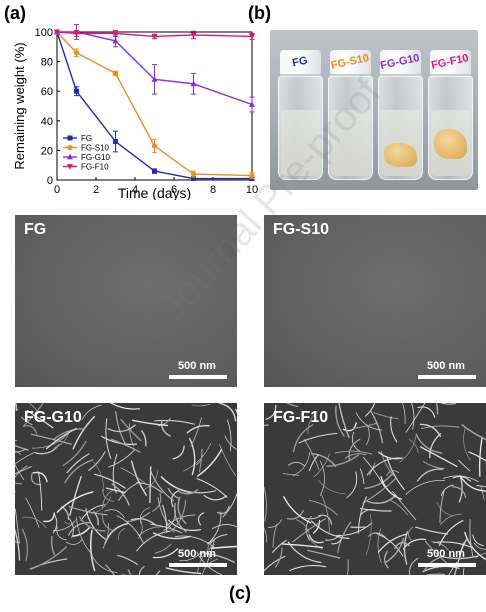  I want to click on scale-label-fg: 500 nm, so click(197, 366).